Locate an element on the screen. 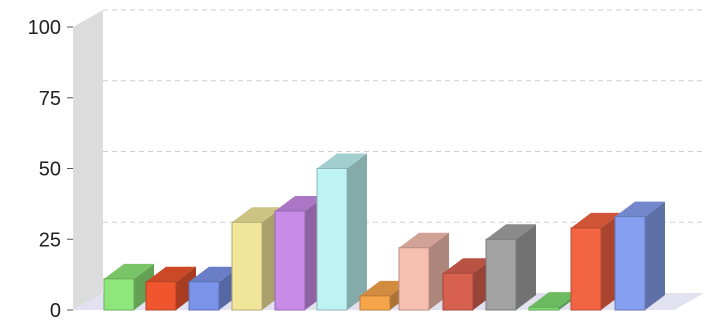  y-tick-label: 75 is located at coordinates (50, 99).